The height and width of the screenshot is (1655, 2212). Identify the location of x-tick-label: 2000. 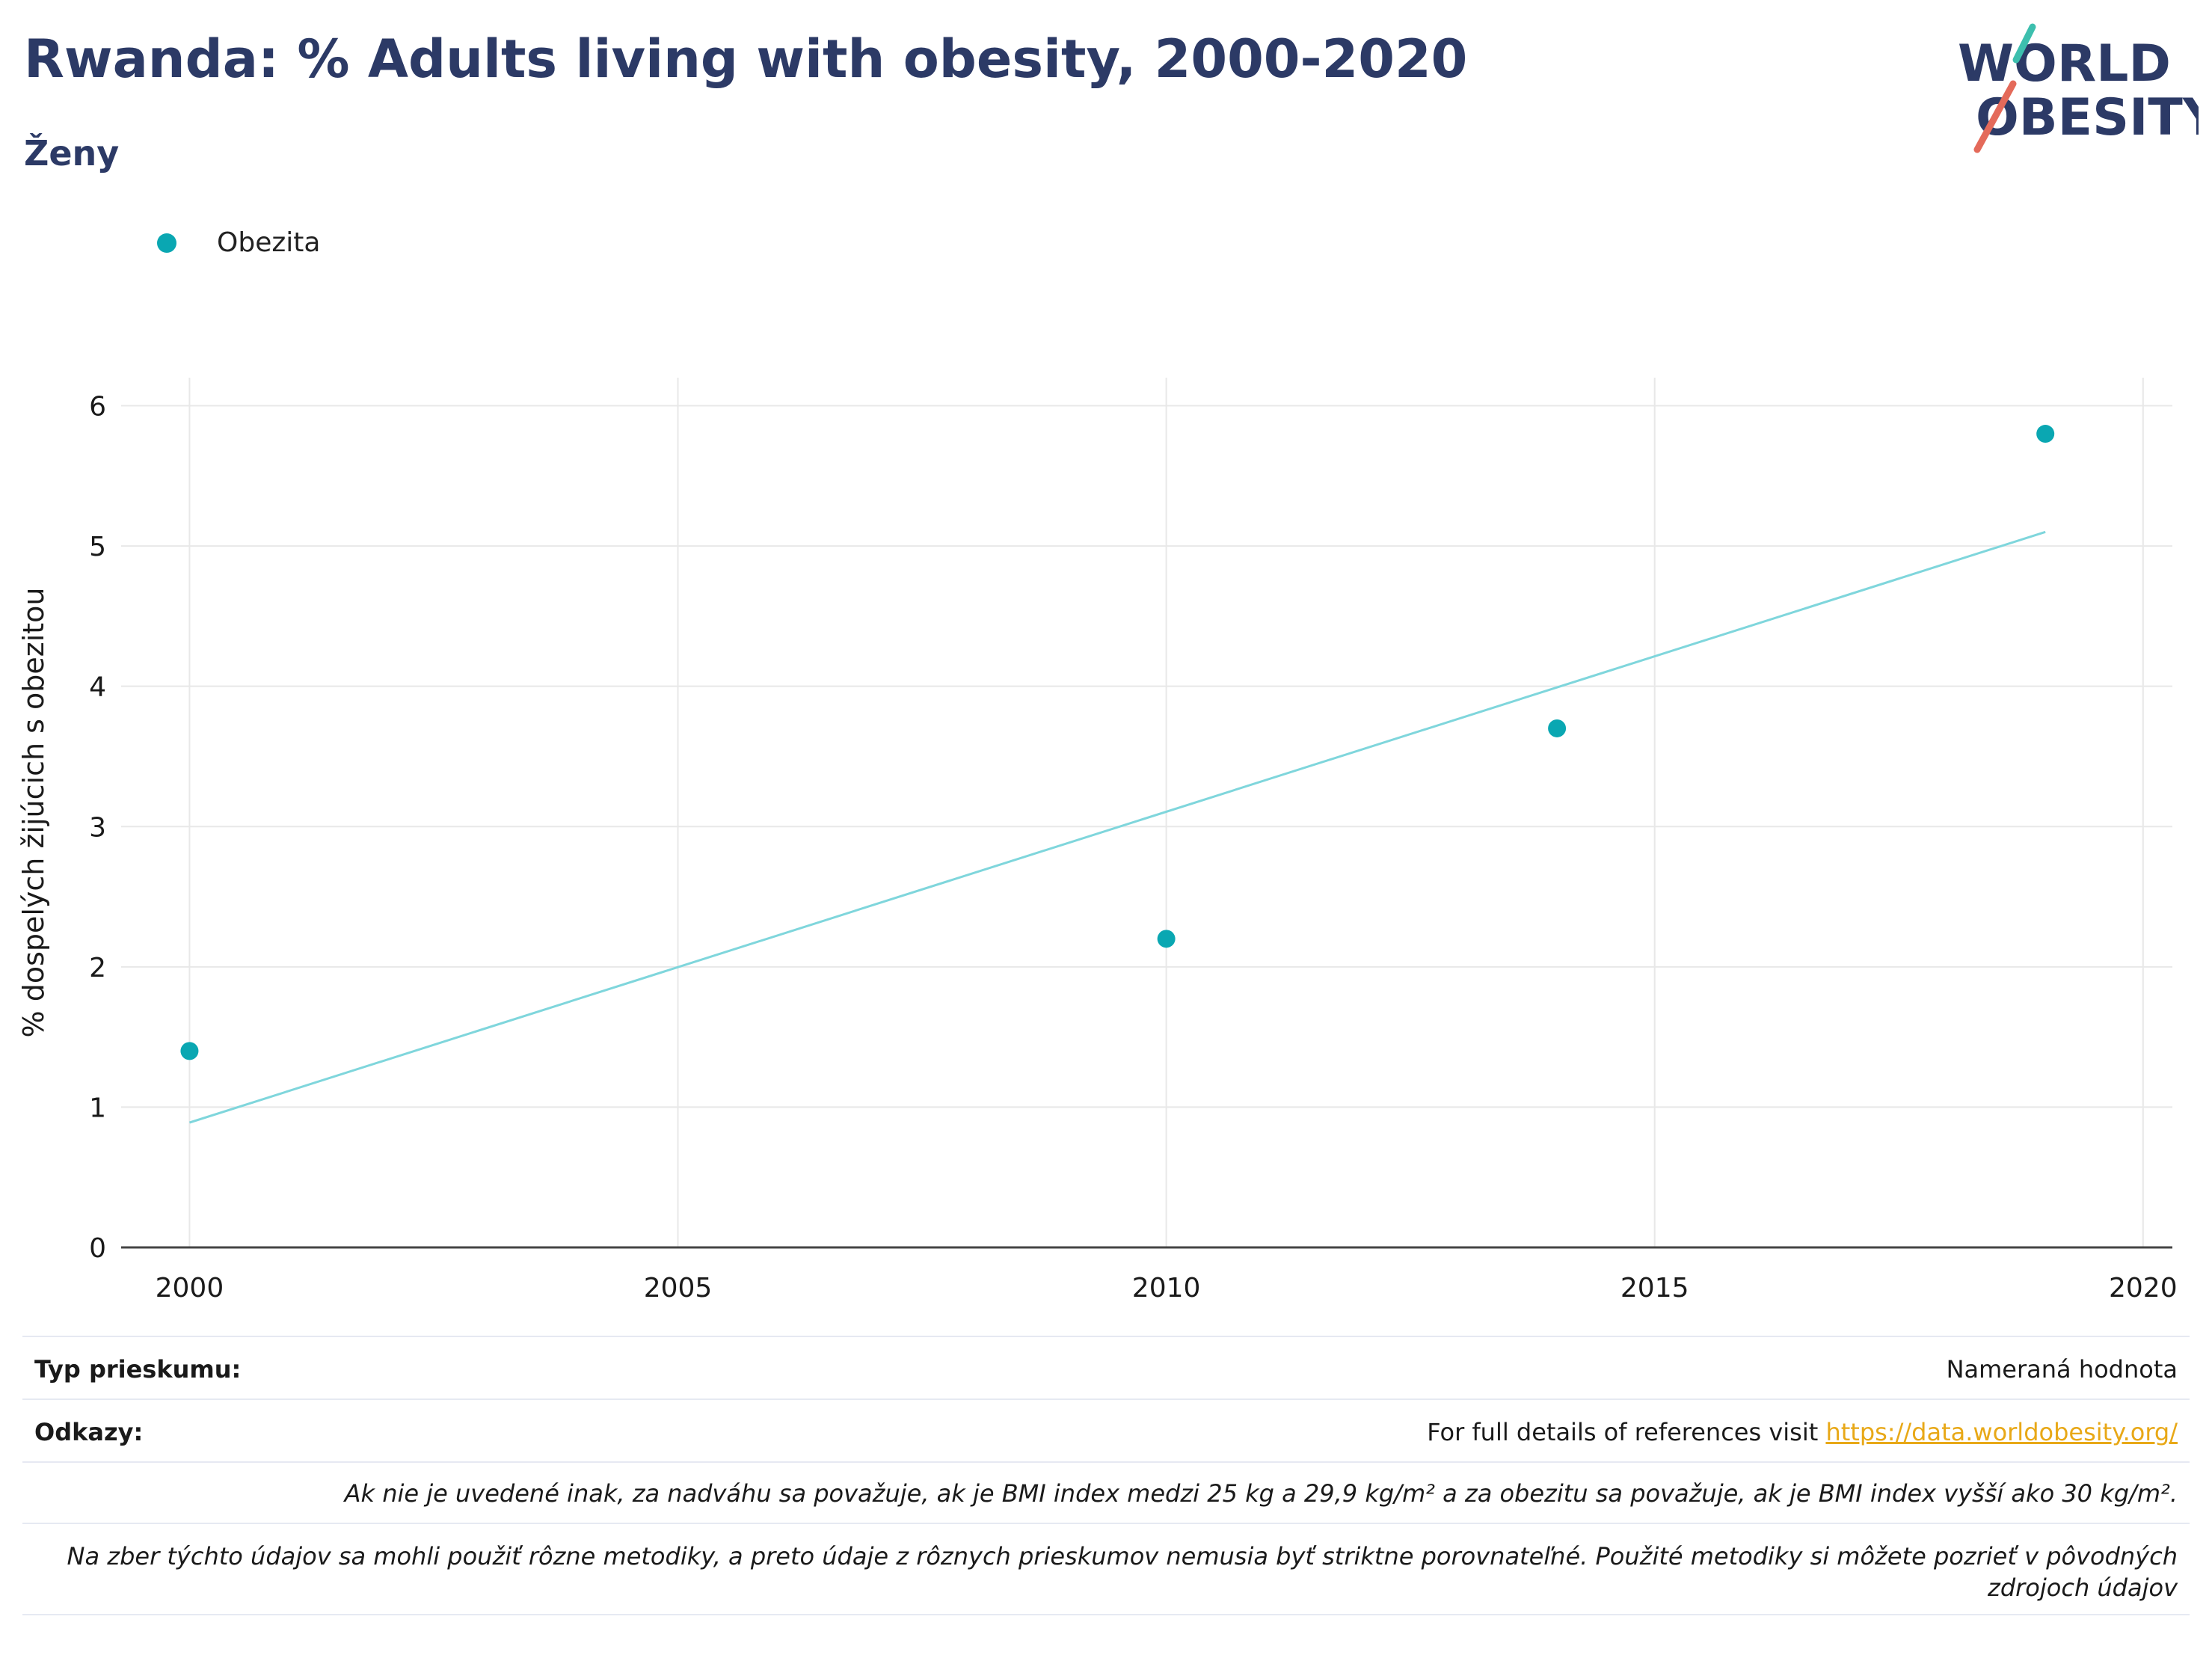
(190, 1288).